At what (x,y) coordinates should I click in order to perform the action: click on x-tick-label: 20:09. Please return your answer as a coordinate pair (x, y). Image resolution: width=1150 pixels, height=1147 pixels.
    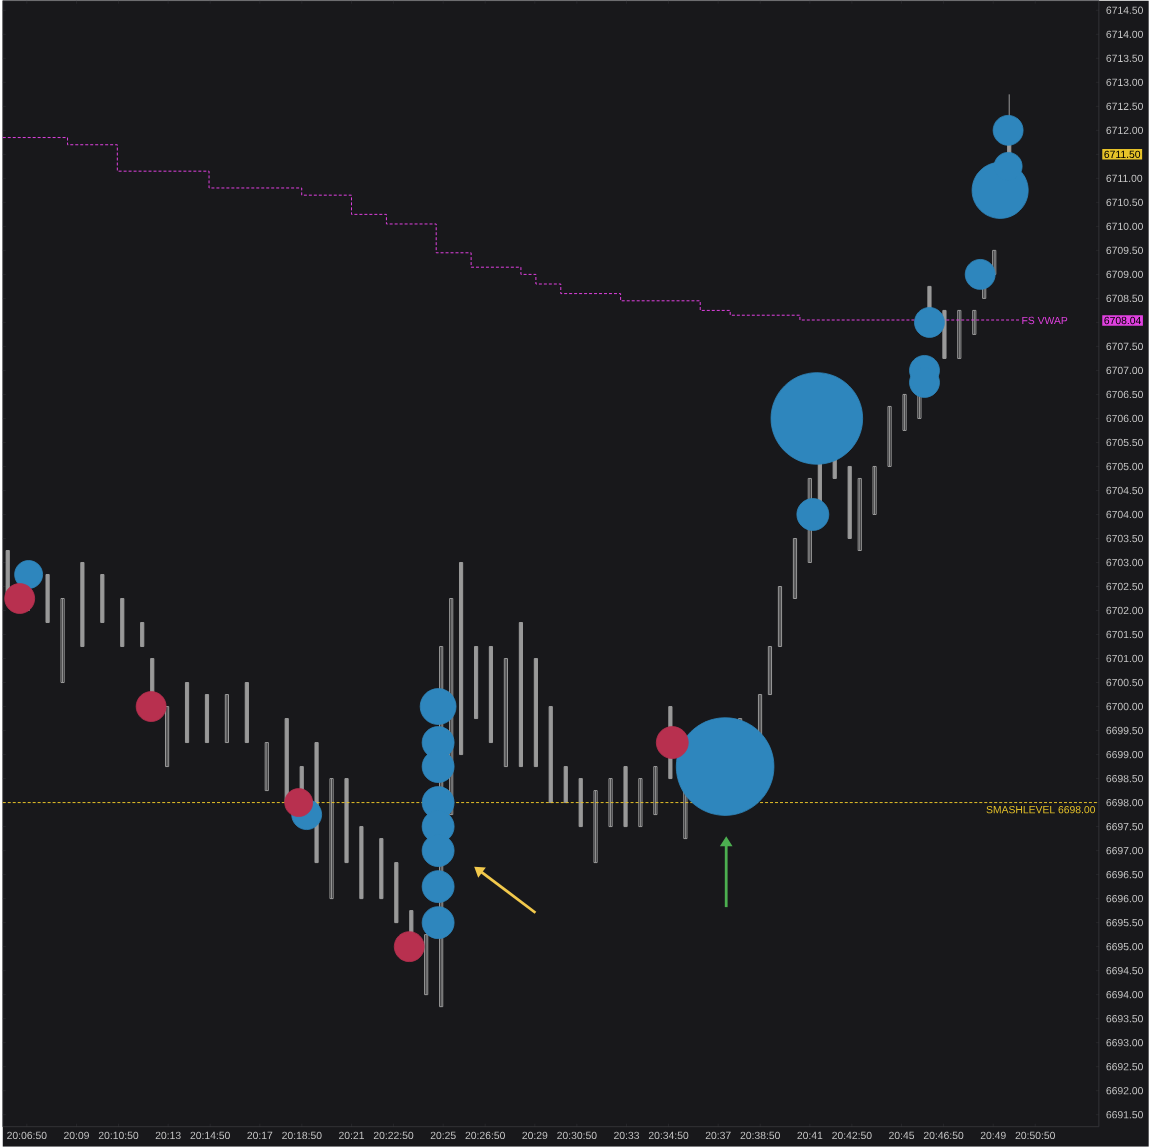
    Looking at the image, I should click on (76, 1135).